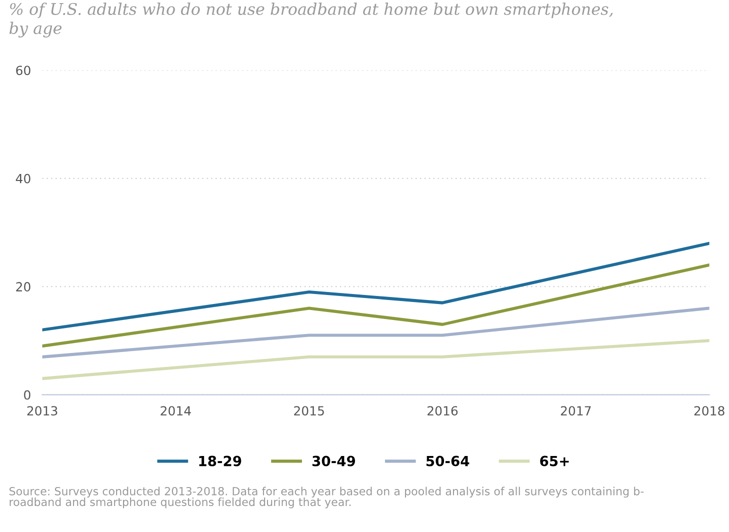 The width and height of the screenshot is (729, 532). I want to click on x-tick-label: 2015, so click(309, 411).